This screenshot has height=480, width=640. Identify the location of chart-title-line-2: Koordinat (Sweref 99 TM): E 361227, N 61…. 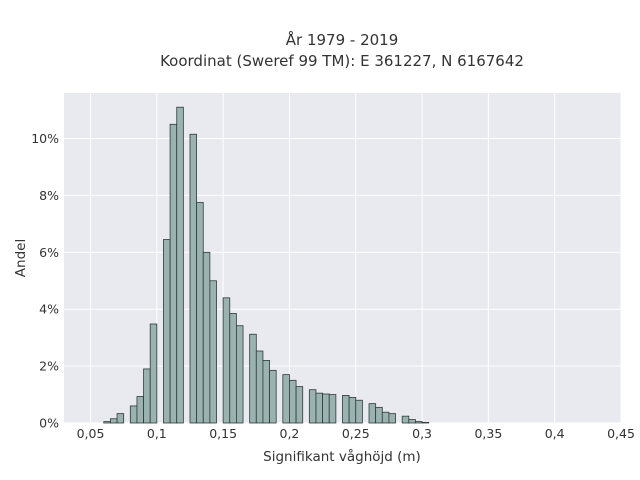
(342, 61).